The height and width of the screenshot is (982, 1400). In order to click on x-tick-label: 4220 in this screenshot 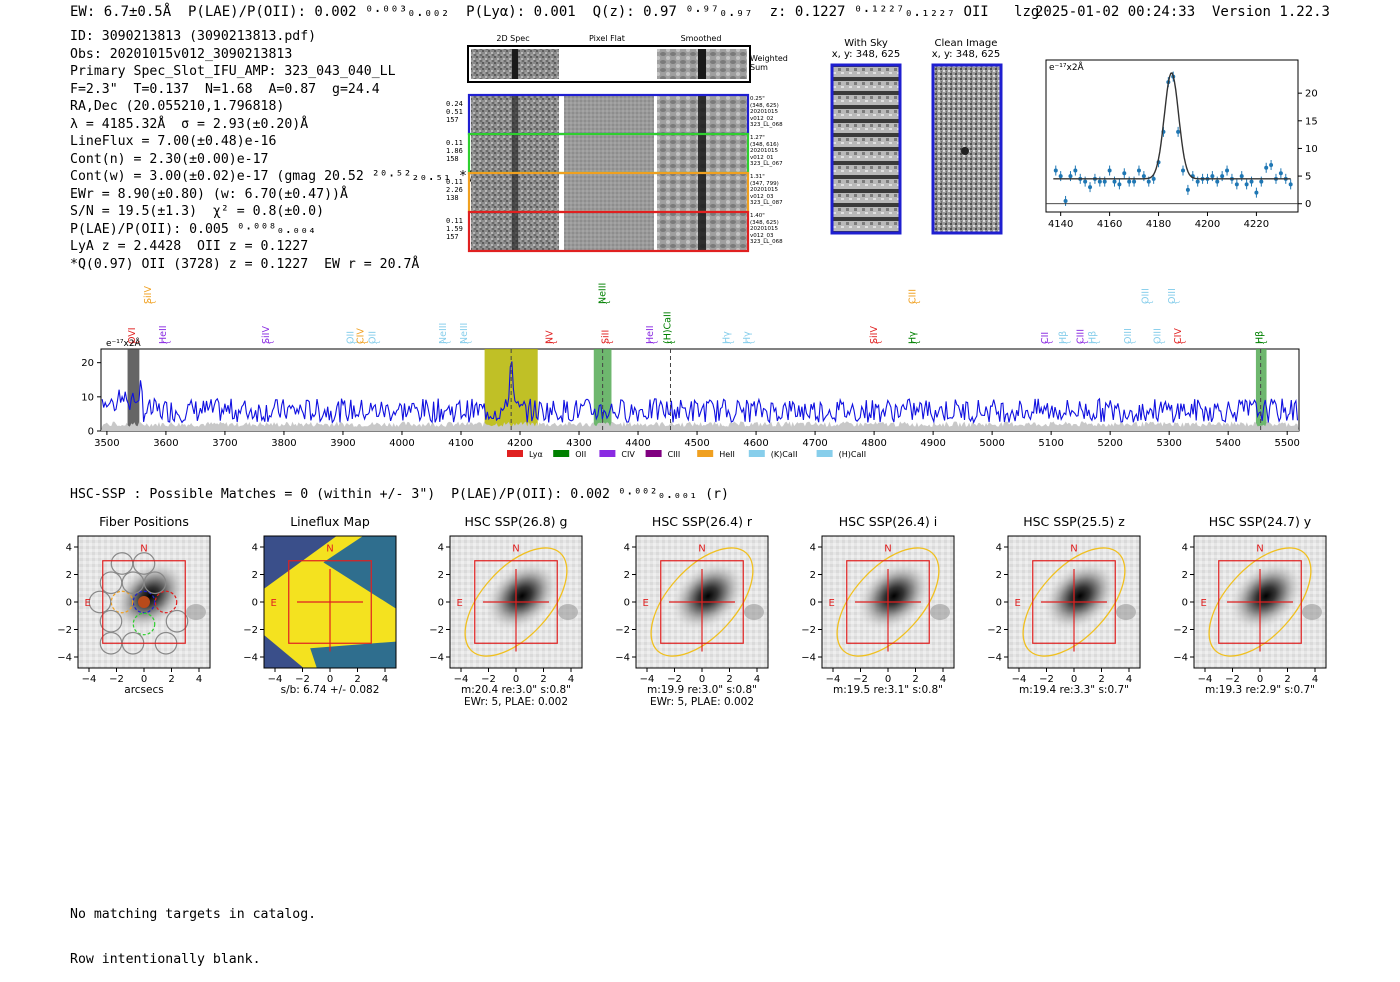, I will do `click(1256, 224)`.